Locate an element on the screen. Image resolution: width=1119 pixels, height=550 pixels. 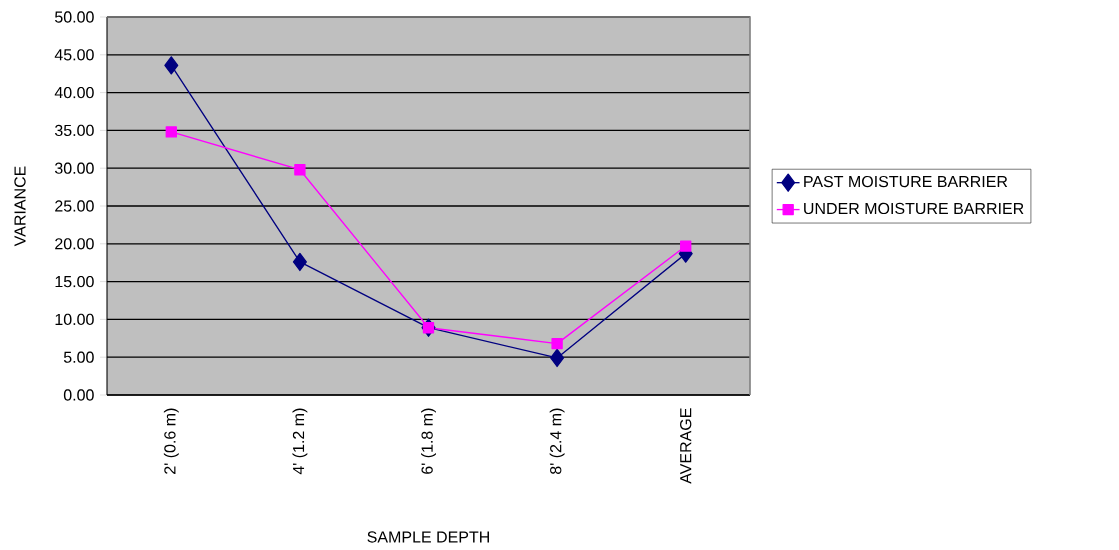
y-tick-label: 35.00 is located at coordinates (74, 130).